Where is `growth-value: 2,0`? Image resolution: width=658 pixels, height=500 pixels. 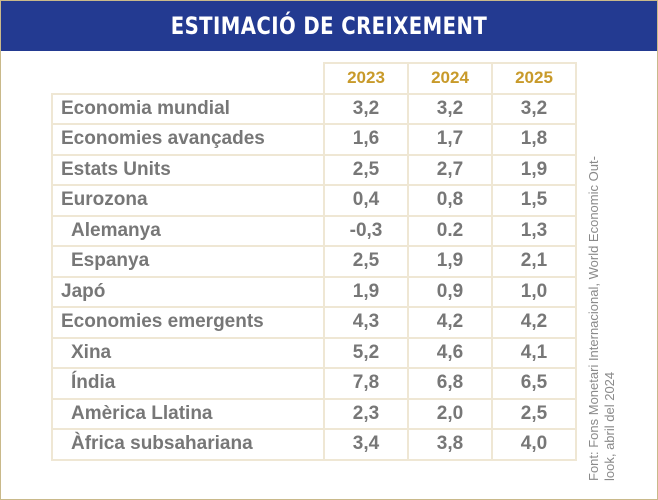
growth-value: 2,0 is located at coordinates (450, 413).